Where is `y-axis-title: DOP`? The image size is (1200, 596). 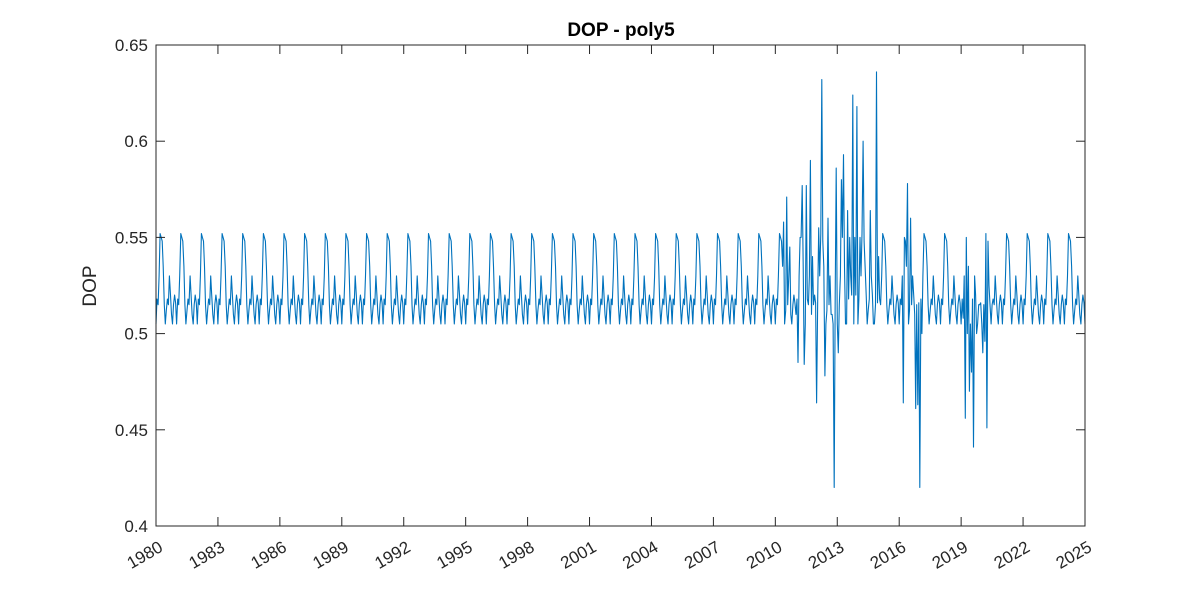 y-axis-title: DOP is located at coordinates (90, 285).